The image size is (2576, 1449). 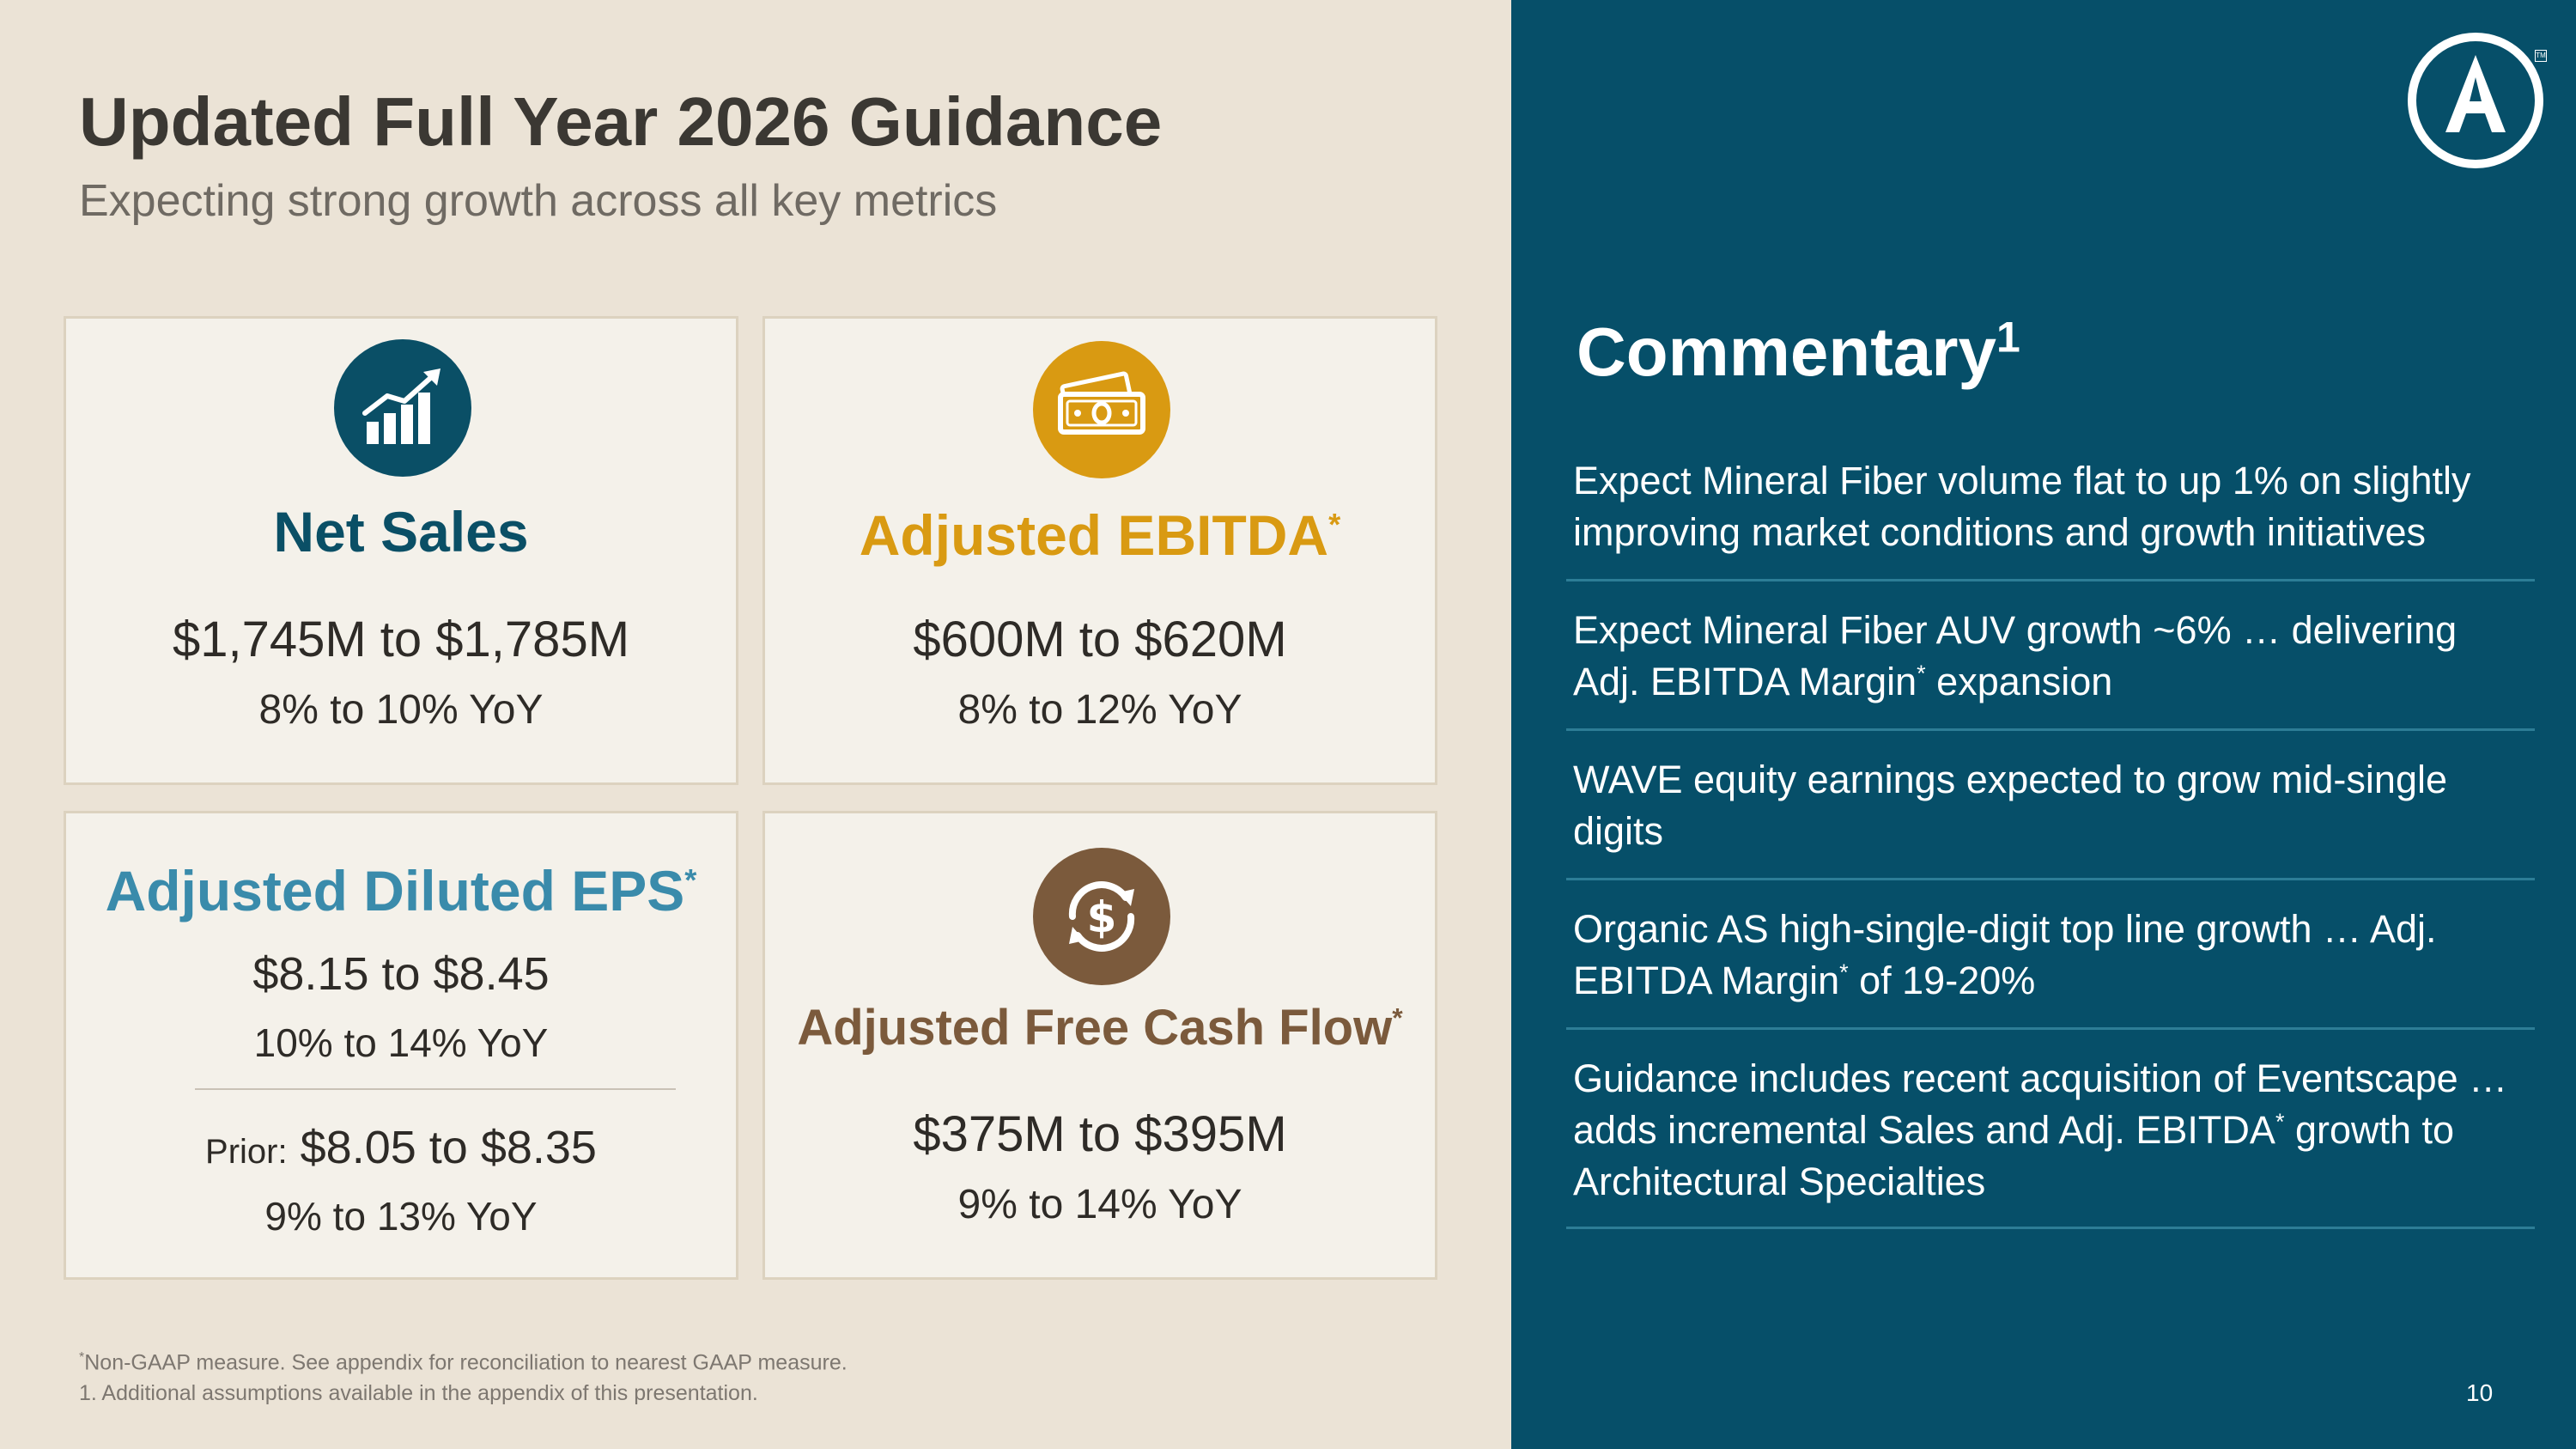 What do you see at coordinates (1942, 980) in the screenshot?
I see `commentary-item-4-post: of 19-20%` at bounding box center [1942, 980].